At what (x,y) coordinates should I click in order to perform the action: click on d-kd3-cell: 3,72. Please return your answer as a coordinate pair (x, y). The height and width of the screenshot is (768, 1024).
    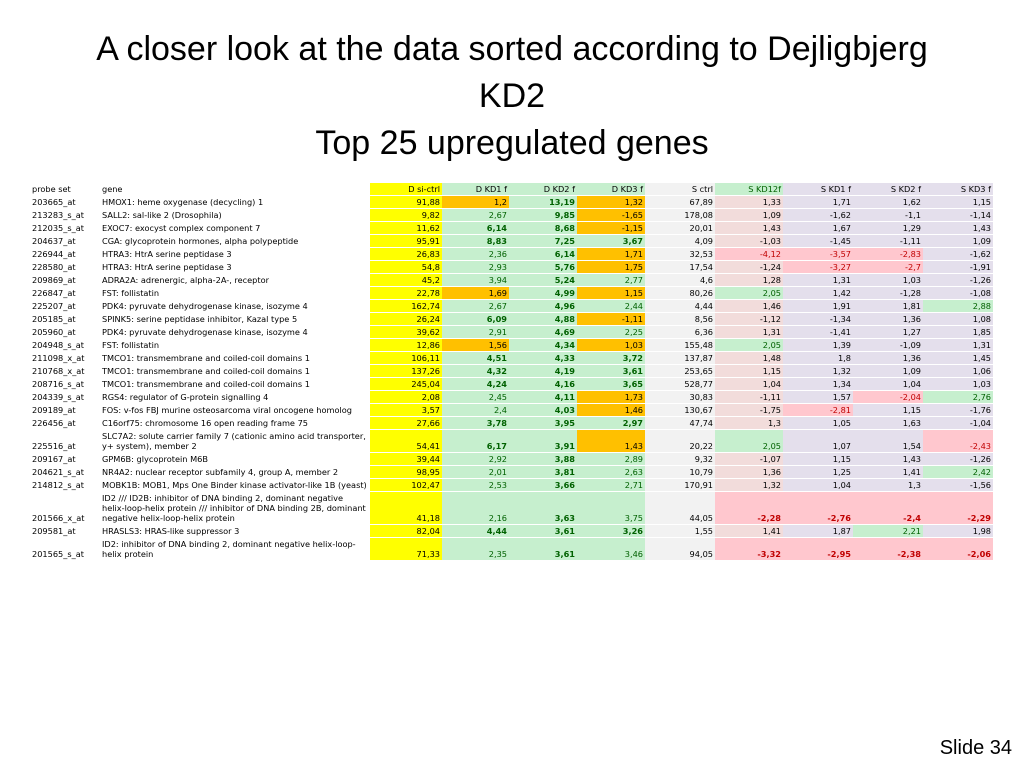
    Looking at the image, I should click on (611, 358).